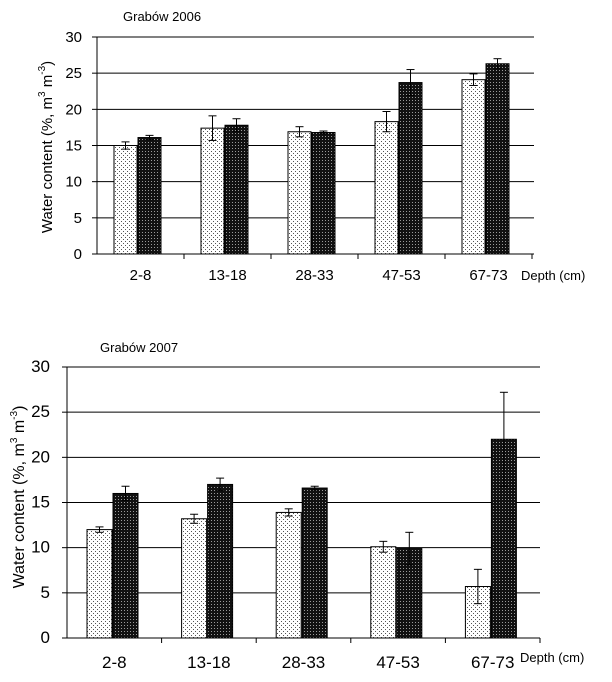 This screenshot has width=612, height=682. What do you see at coordinates (162, 16) in the screenshot?
I see `chart-title: Grabów 2006` at bounding box center [162, 16].